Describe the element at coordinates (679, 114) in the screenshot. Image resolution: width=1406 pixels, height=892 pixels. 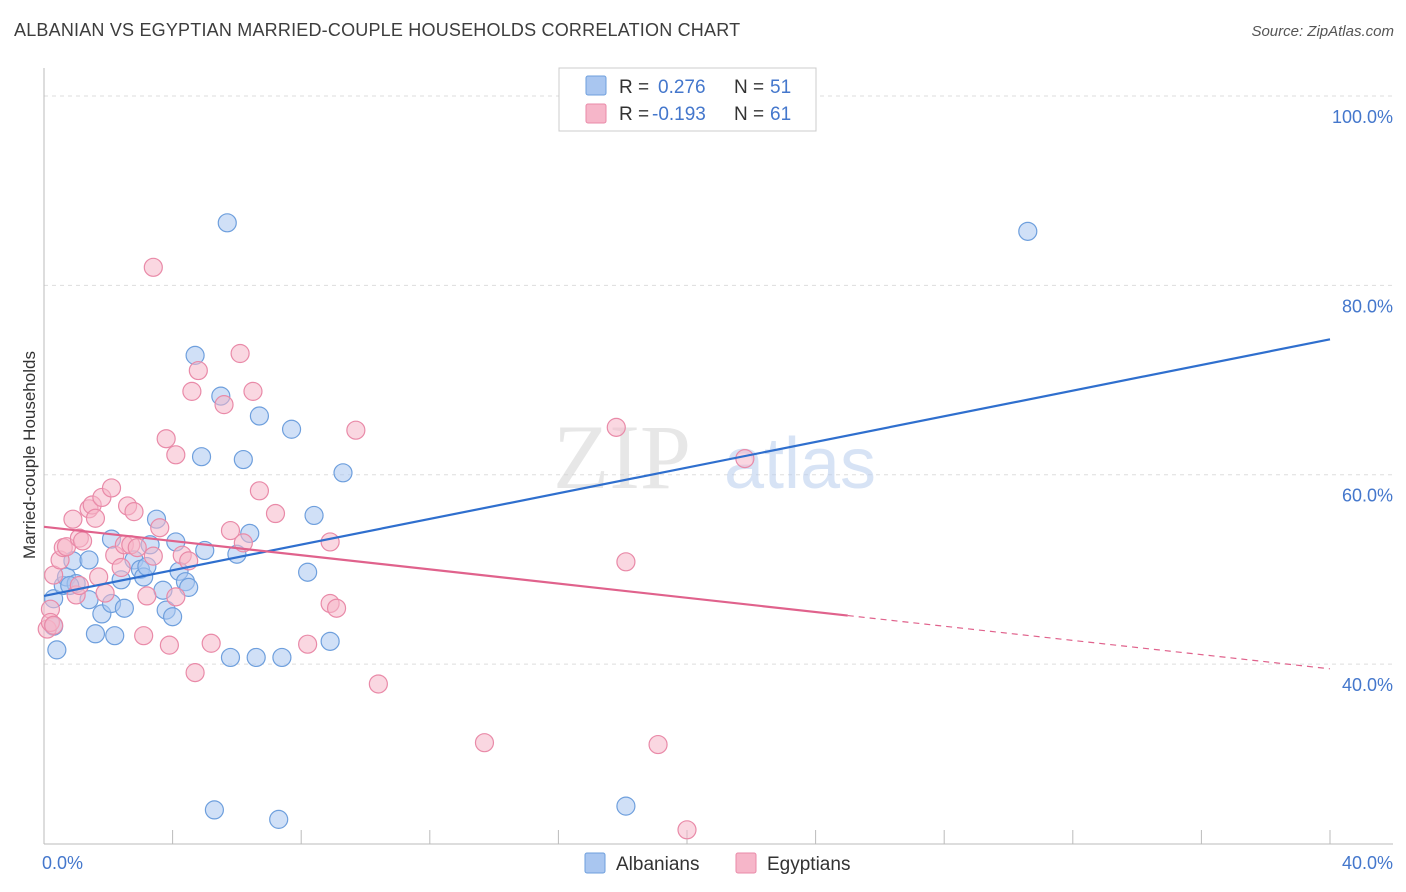
I see `legend-top-egyptian-r-value: -0.193` at that location.